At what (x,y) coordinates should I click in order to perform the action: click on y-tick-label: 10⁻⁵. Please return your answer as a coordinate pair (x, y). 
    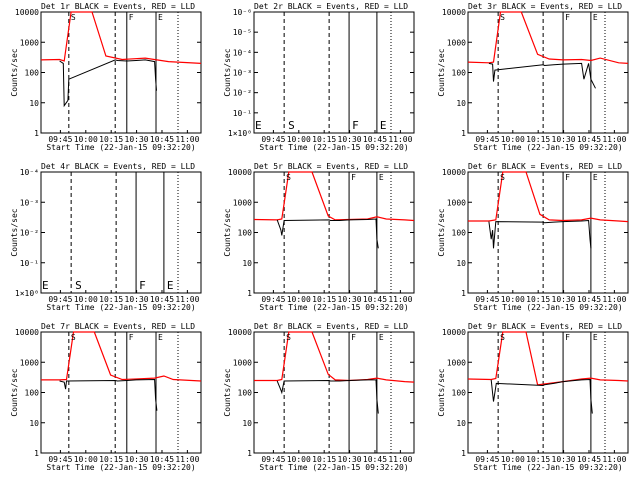
    Looking at the image, I should click on (242, 32).